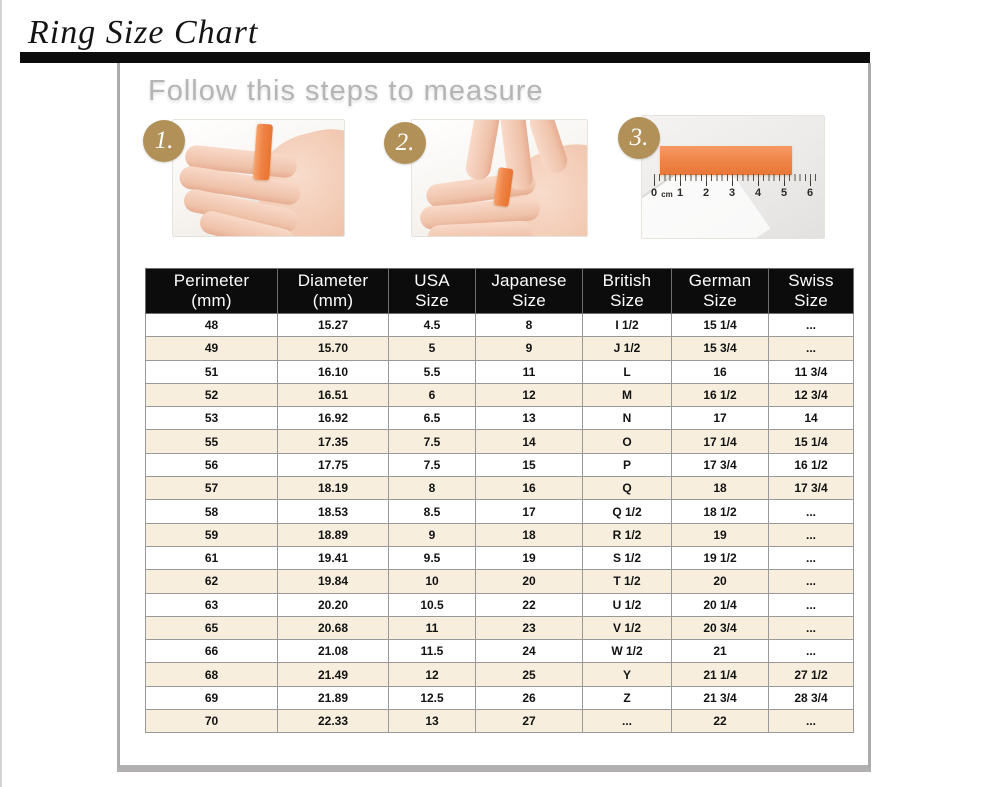  What do you see at coordinates (333, 604) in the screenshot?
I see `table-cell: 20.20` at bounding box center [333, 604].